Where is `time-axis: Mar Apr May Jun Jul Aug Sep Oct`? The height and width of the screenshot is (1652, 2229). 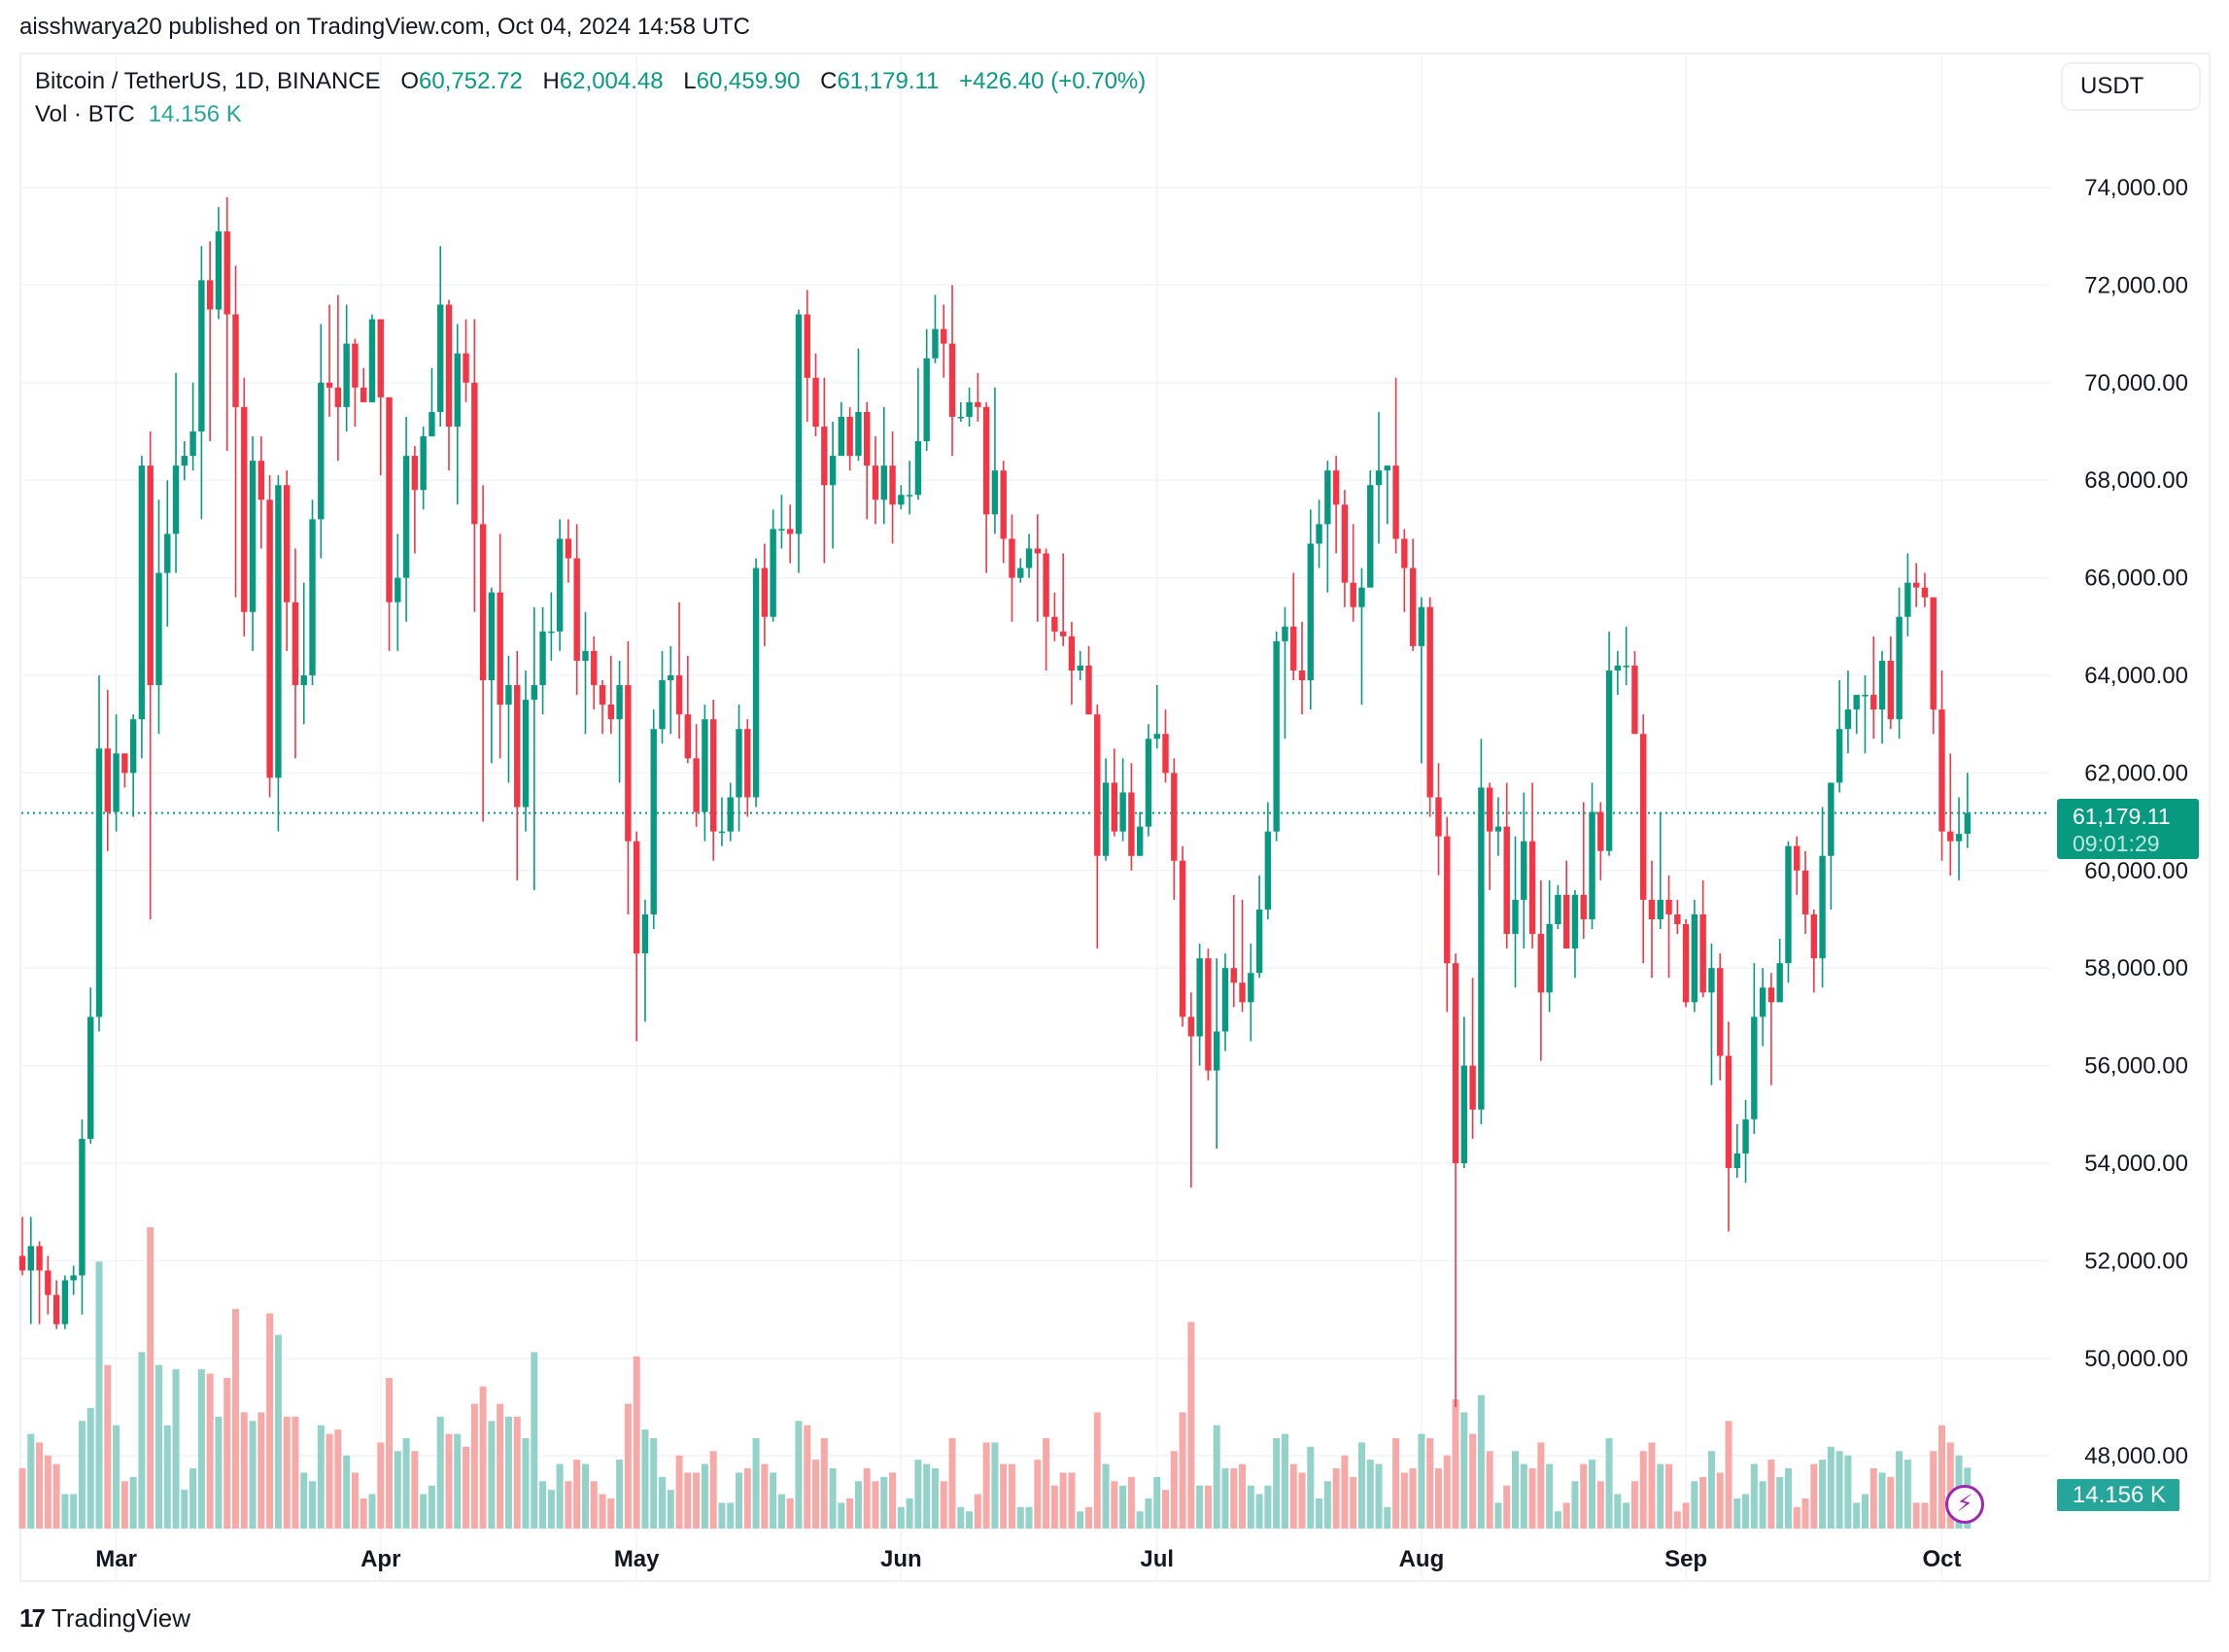 time-axis: Mar Apr May Jun Jul Aug Sep Oct is located at coordinates (1028, 1559).